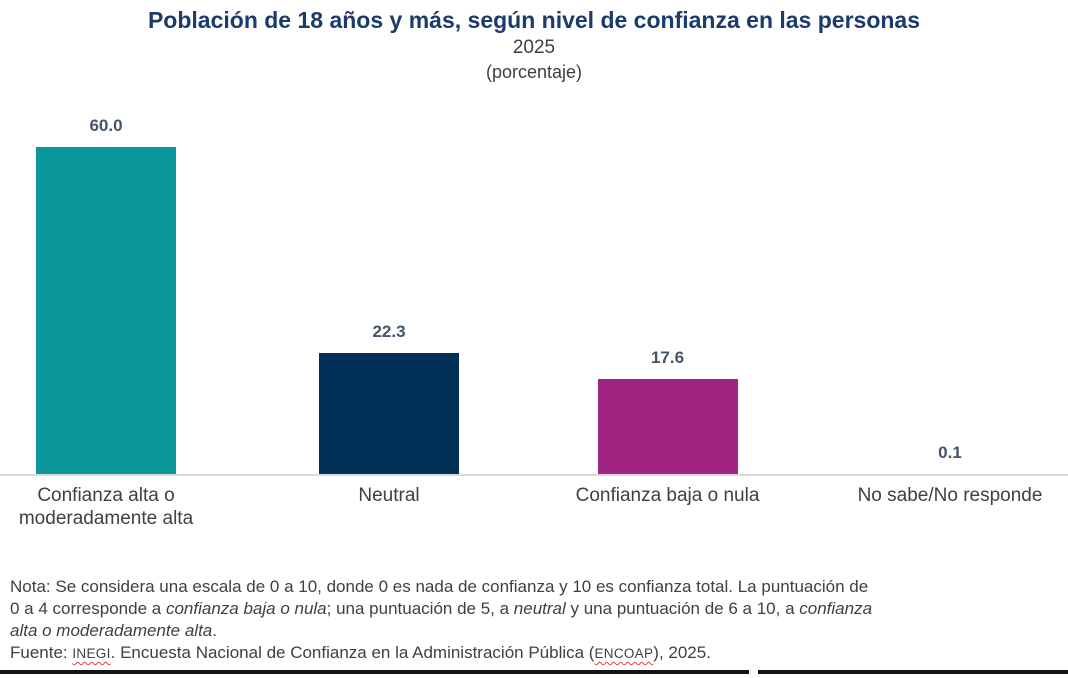 The image size is (1068, 678). Describe the element at coordinates (374, 672) in the screenshot. I see `bottom-border-left-segment` at that location.